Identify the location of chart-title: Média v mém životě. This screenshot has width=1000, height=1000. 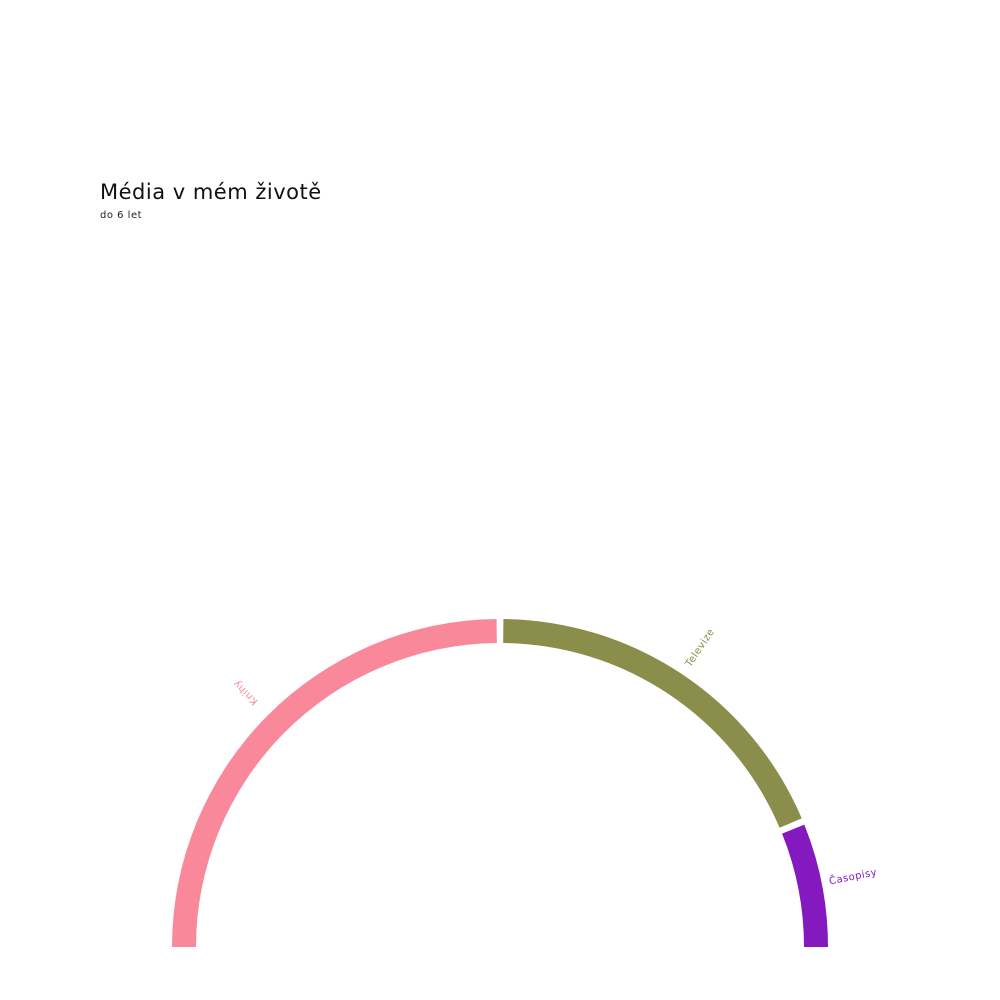
(211, 192).